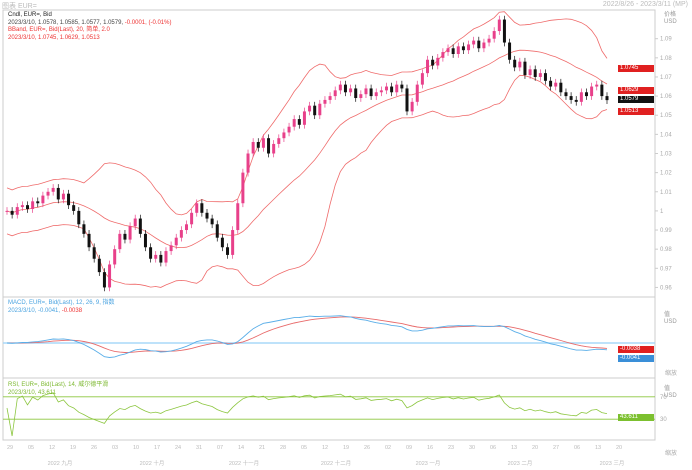 This screenshot has height=470, width=692. Describe the element at coordinates (329, 409) in the screenshot. I see `rsi-panel-frame` at that location.